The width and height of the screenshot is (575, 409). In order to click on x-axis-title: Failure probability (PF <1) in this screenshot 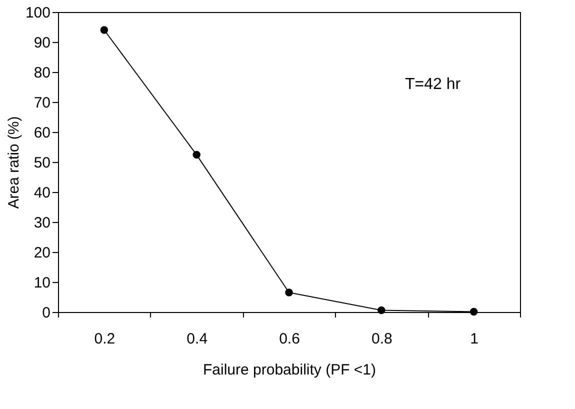, I will do `click(289, 370)`.